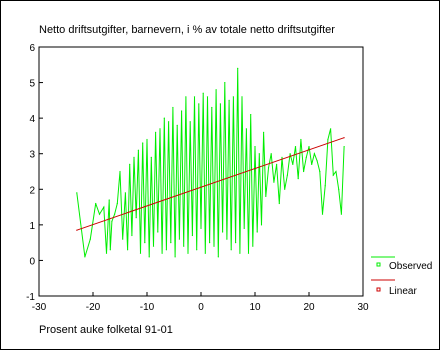 Image resolution: width=441 pixels, height=356 pixels. Describe the element at coordinates (32, 119) in the screenshot. I see `y-tick-label: 4` at that location.